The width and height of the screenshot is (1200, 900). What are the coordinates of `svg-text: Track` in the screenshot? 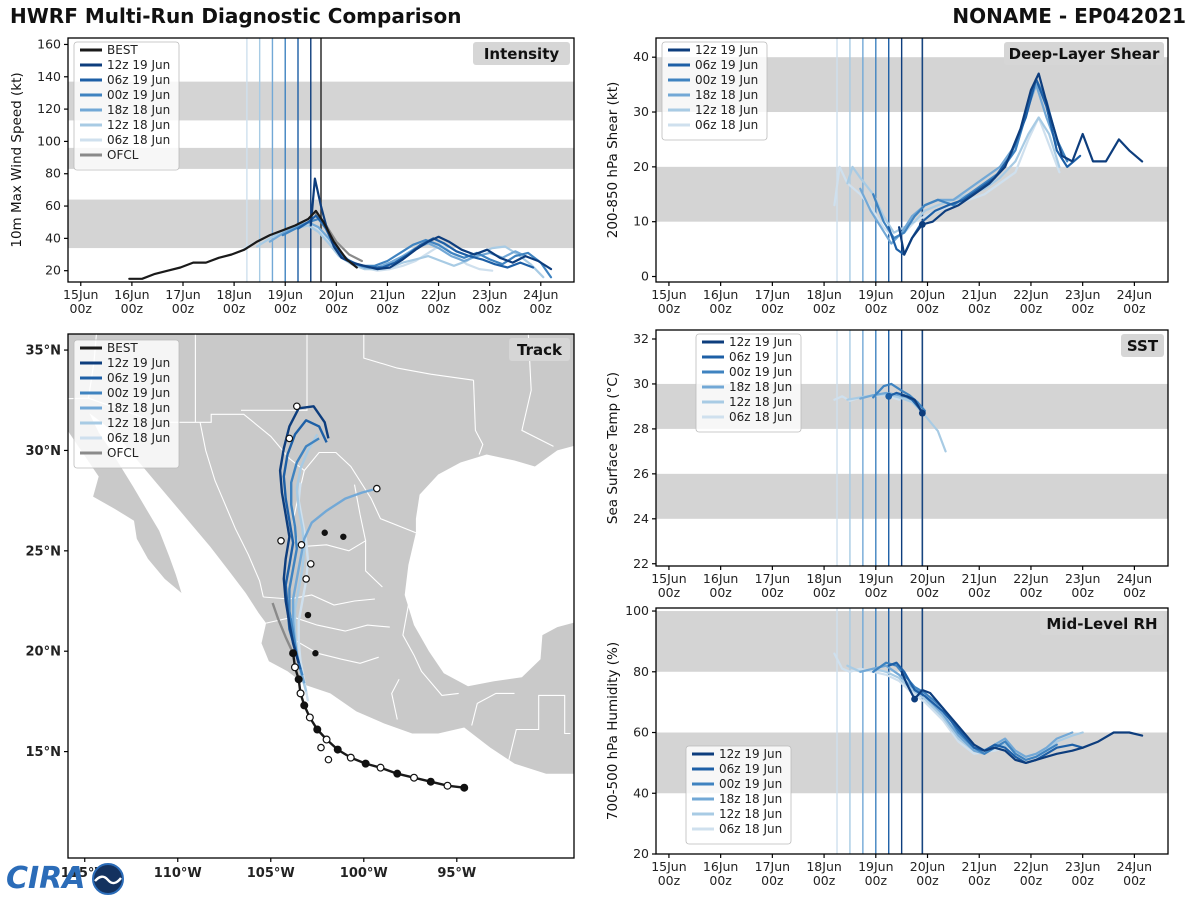 It's located at (540, 350).